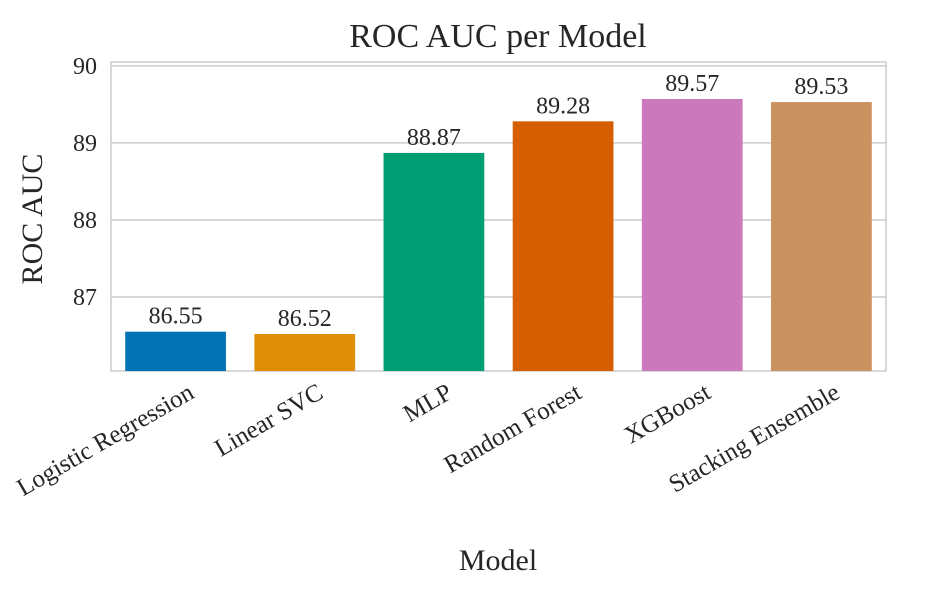 The image size is (949, 597). What do you see at coordinates (563, 106) in the screenshot?
I see `bar-value-label: 89.28` at bounding box center [563, 106].